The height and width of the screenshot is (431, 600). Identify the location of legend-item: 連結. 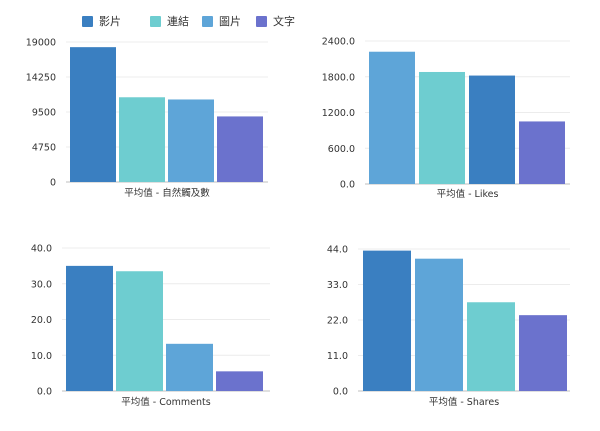
(169, 21).